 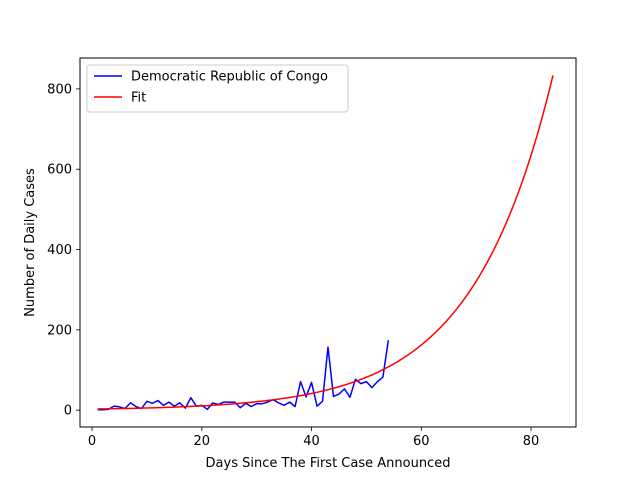 I want to click on y-axis-label: Number of Daily Cases, so click(x=30, y=242).